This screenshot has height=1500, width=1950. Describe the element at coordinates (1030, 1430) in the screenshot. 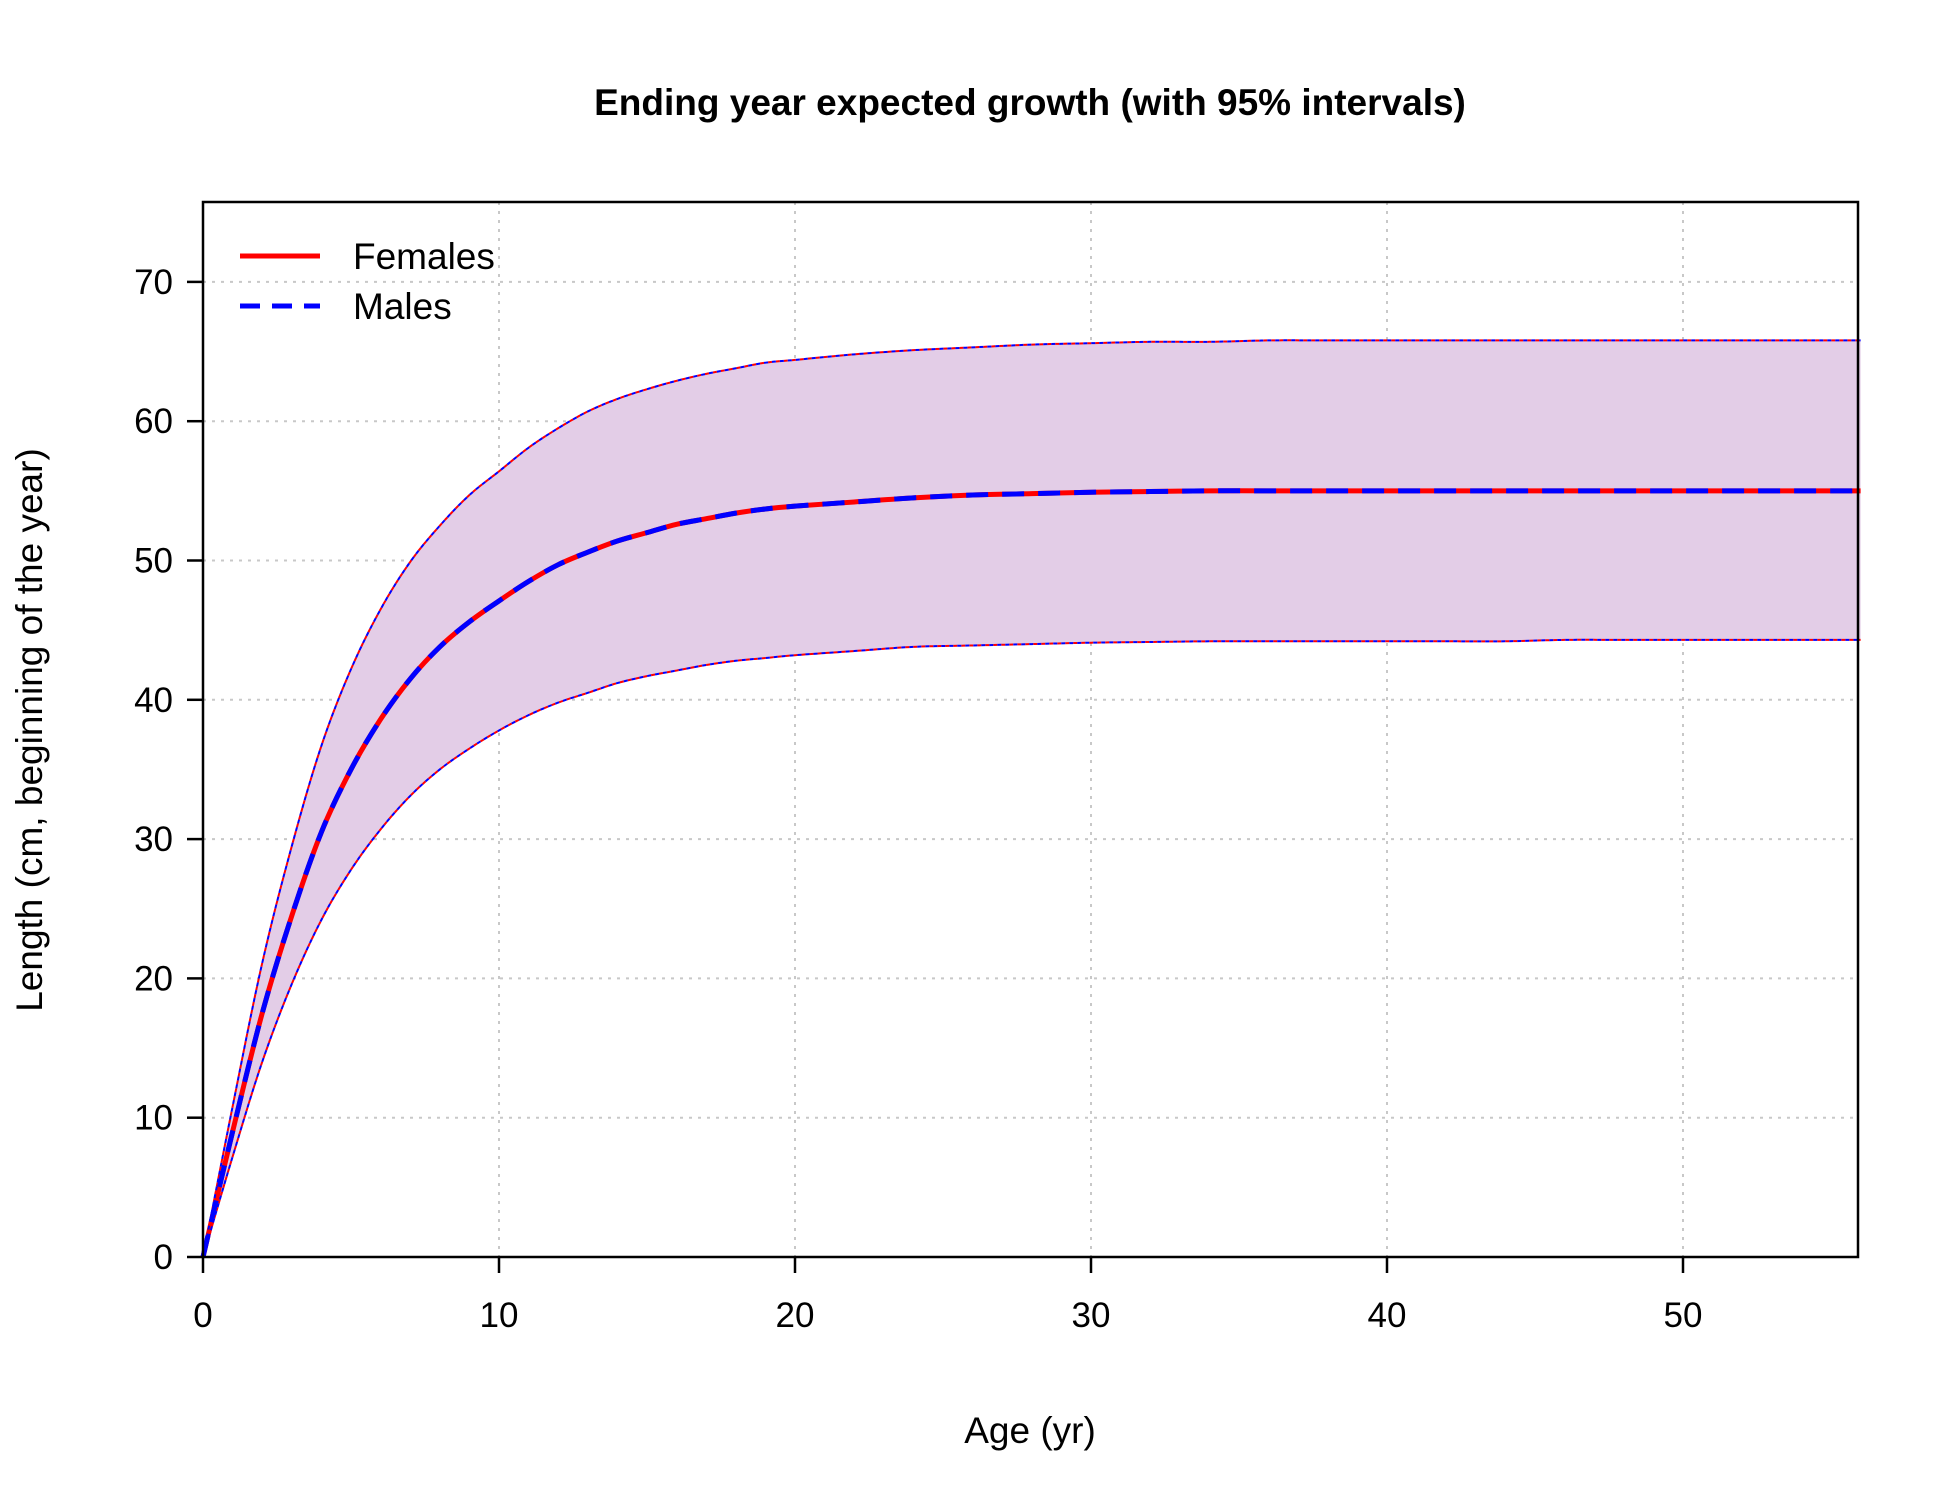

I see `x-axis-label: Age (yr)` at that location.